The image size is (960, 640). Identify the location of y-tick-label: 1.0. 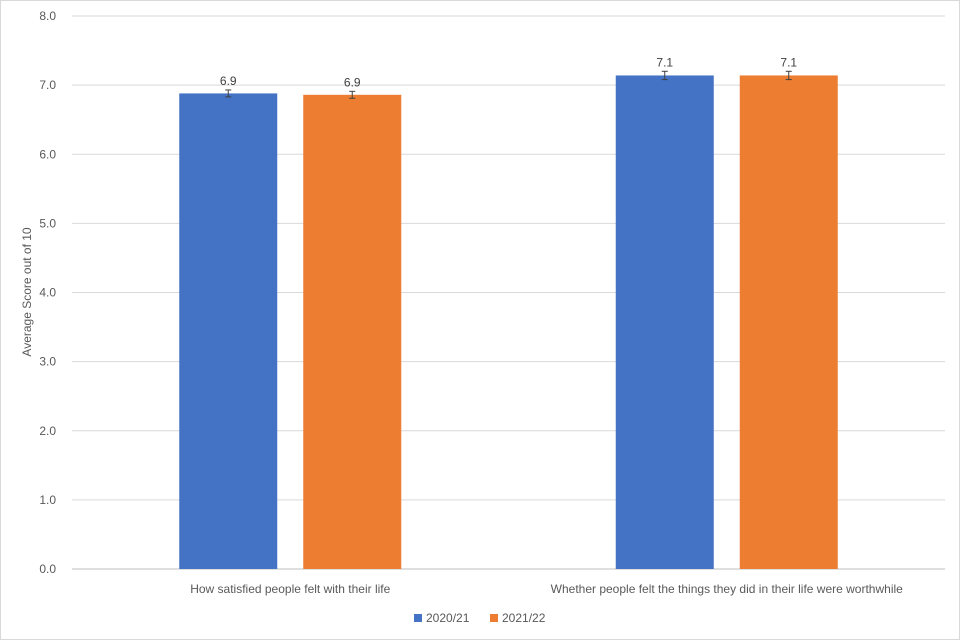
(47, 500).